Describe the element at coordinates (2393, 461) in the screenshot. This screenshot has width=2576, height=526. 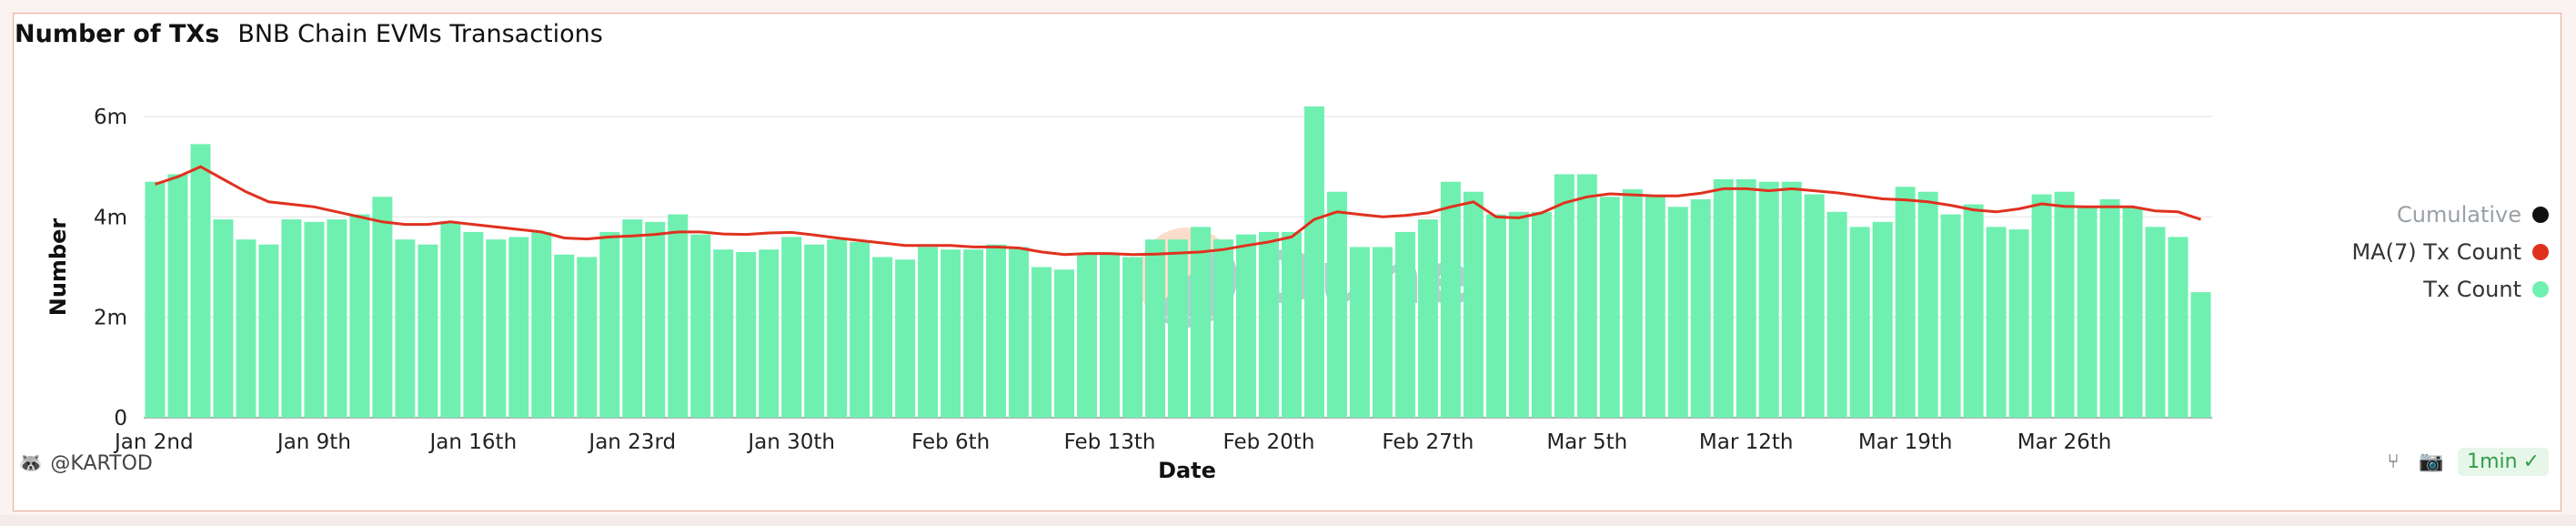
I see `fork-icon: ⑂` at that location.